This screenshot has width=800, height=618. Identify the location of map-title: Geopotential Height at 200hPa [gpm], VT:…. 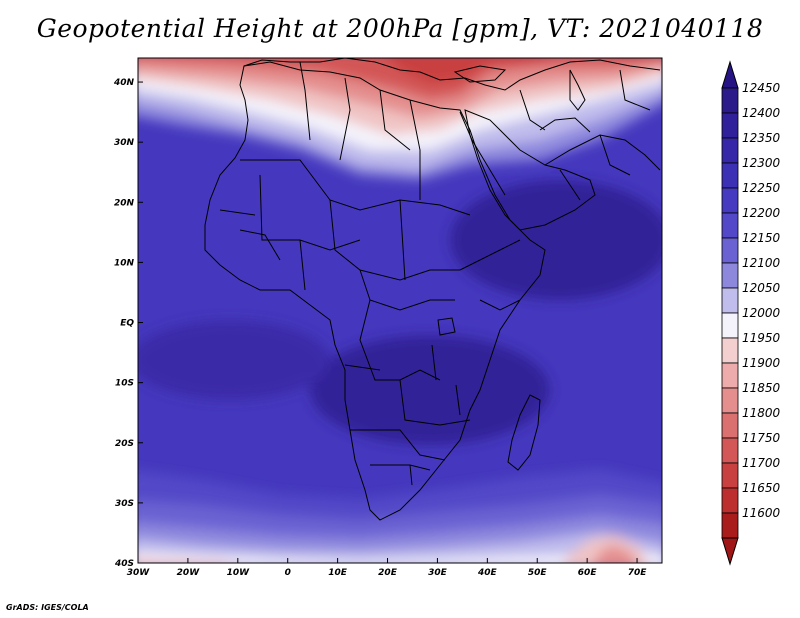
(400, 28).